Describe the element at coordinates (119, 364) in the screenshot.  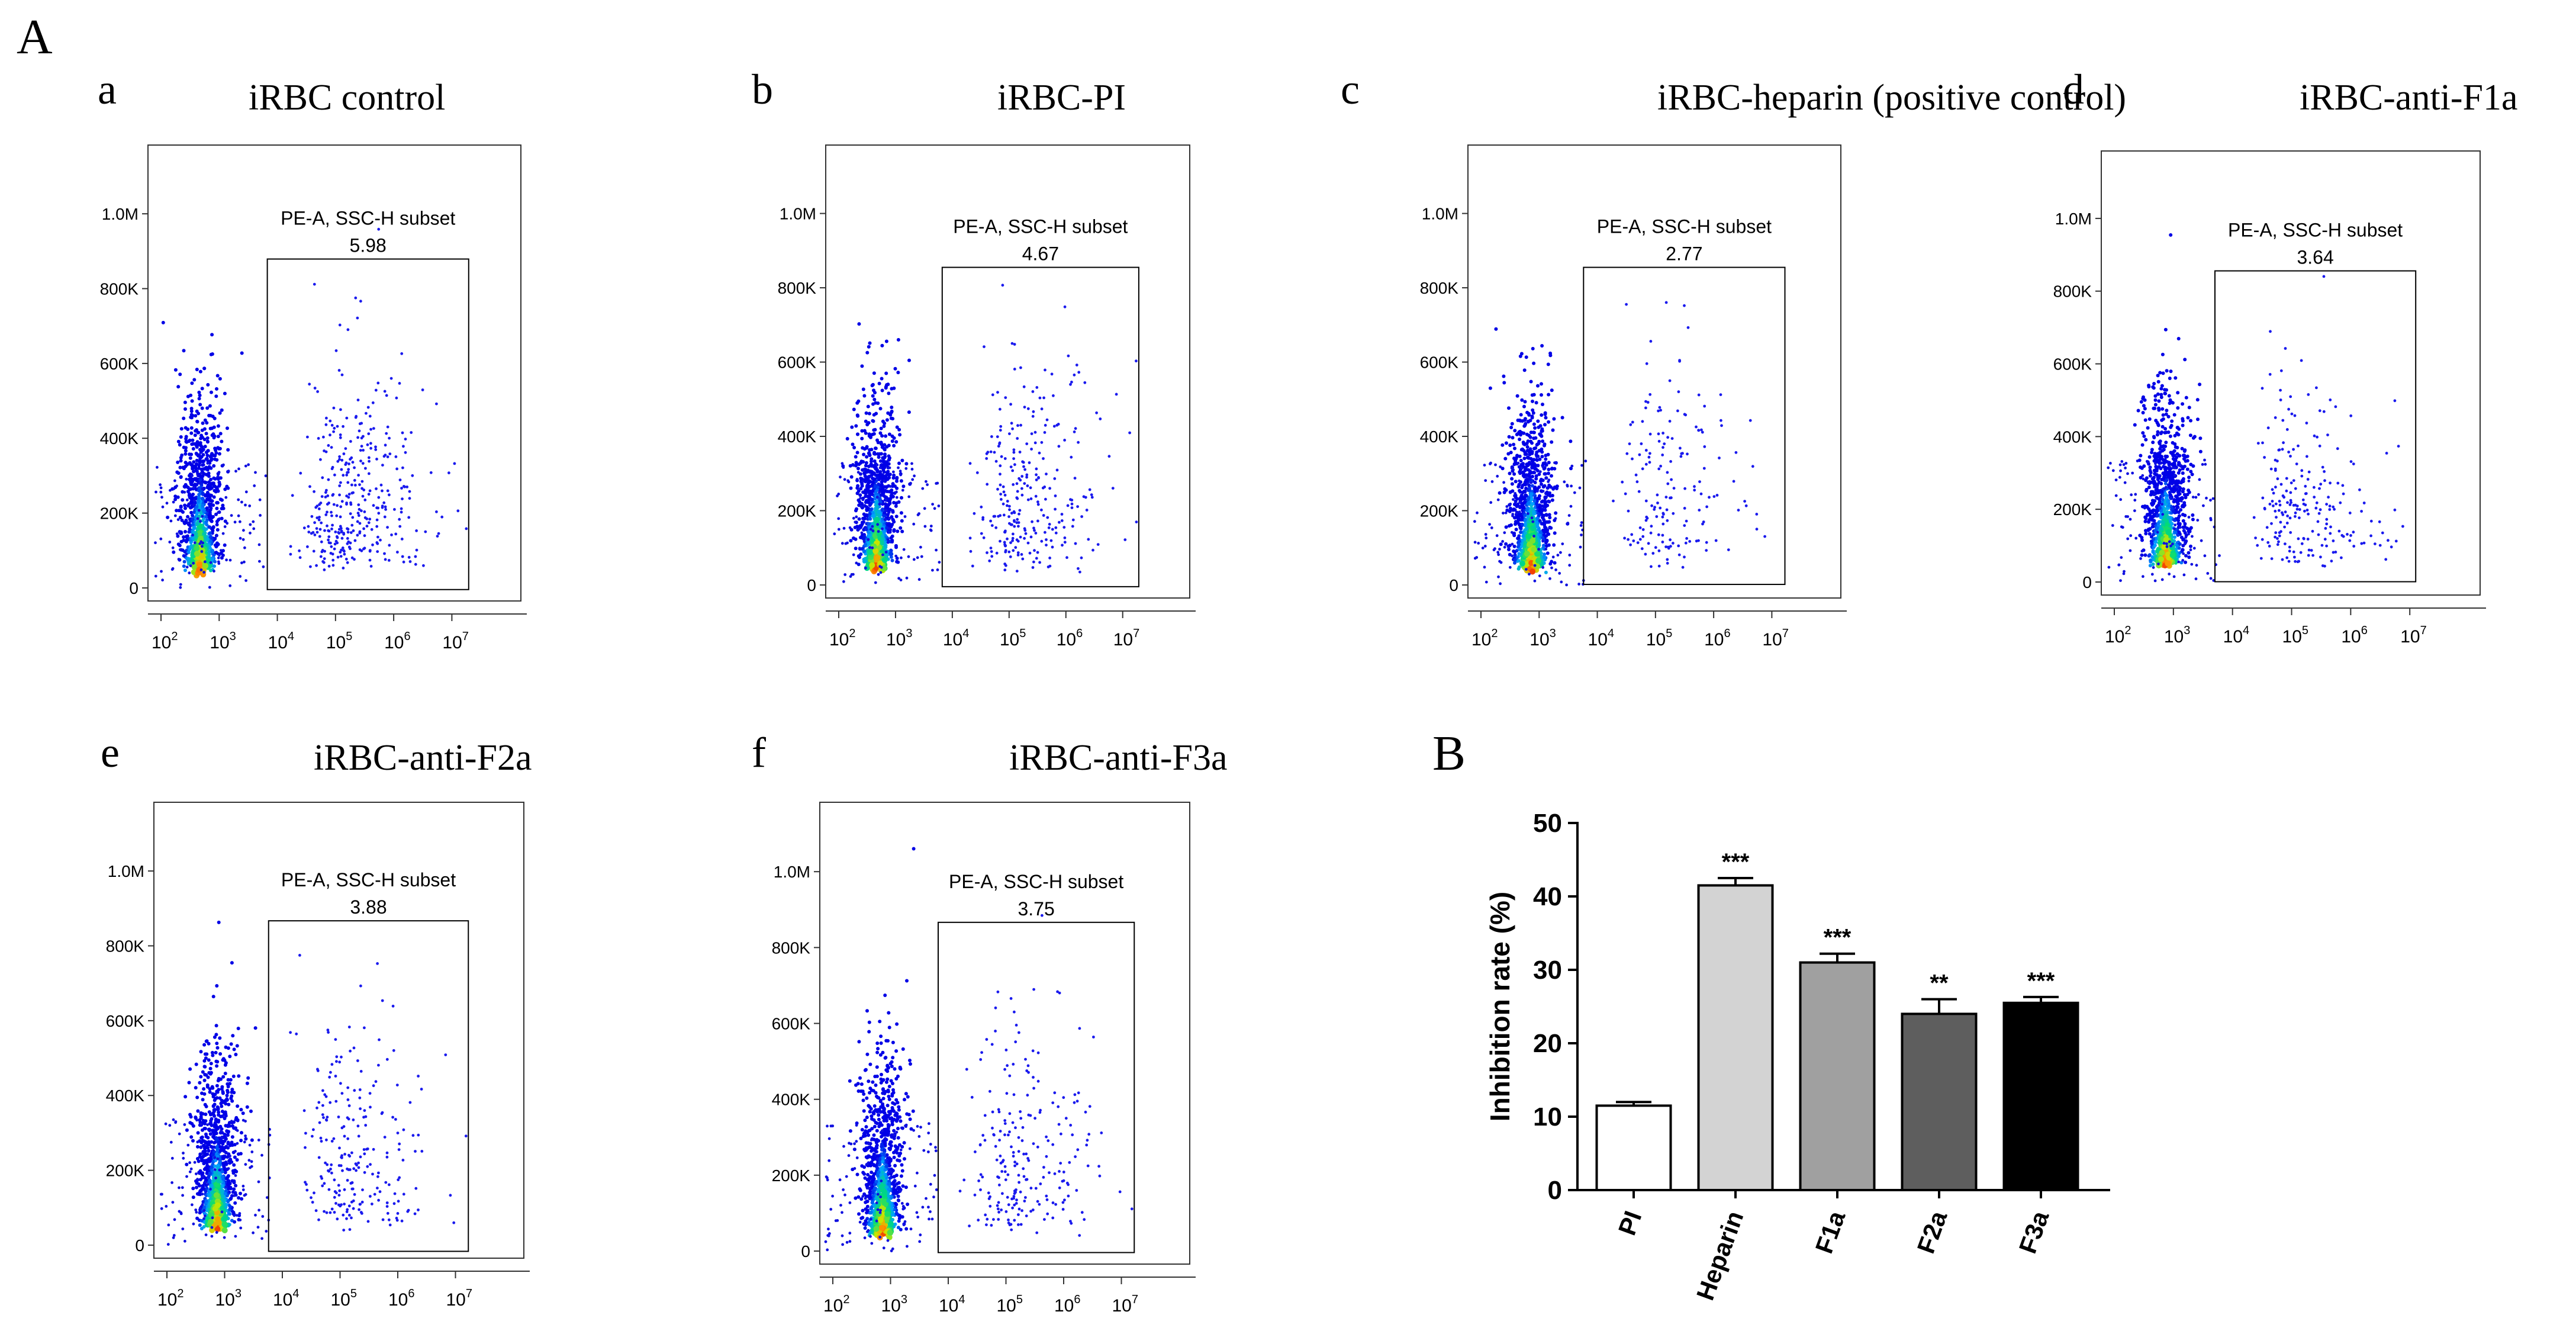
I see `y-tick-label: 600K` at that location.